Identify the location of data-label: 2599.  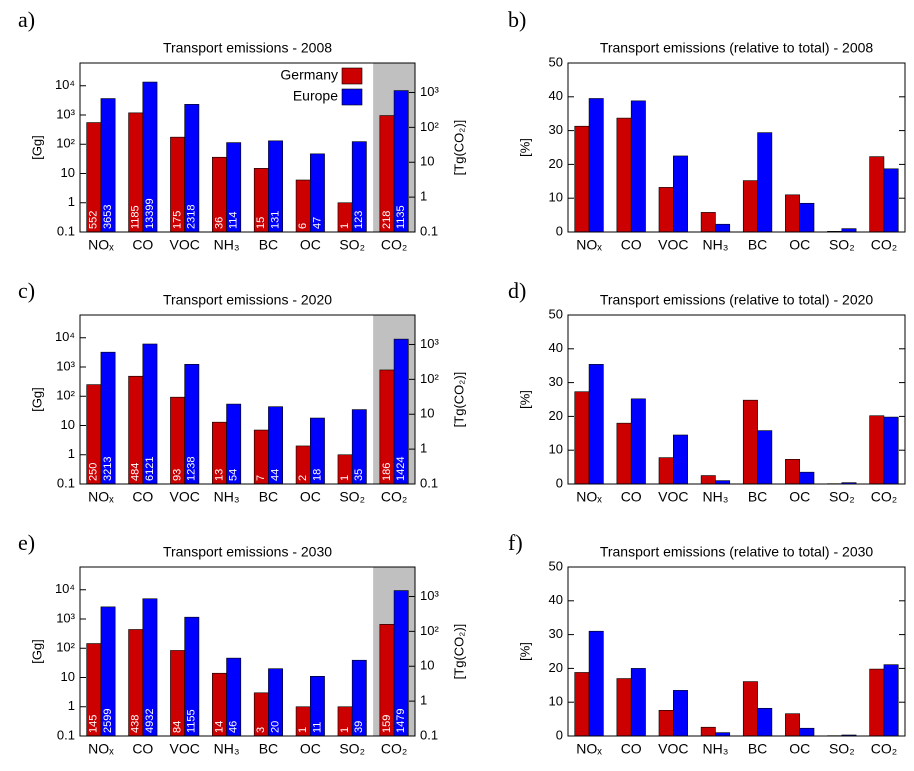
(108, 721).